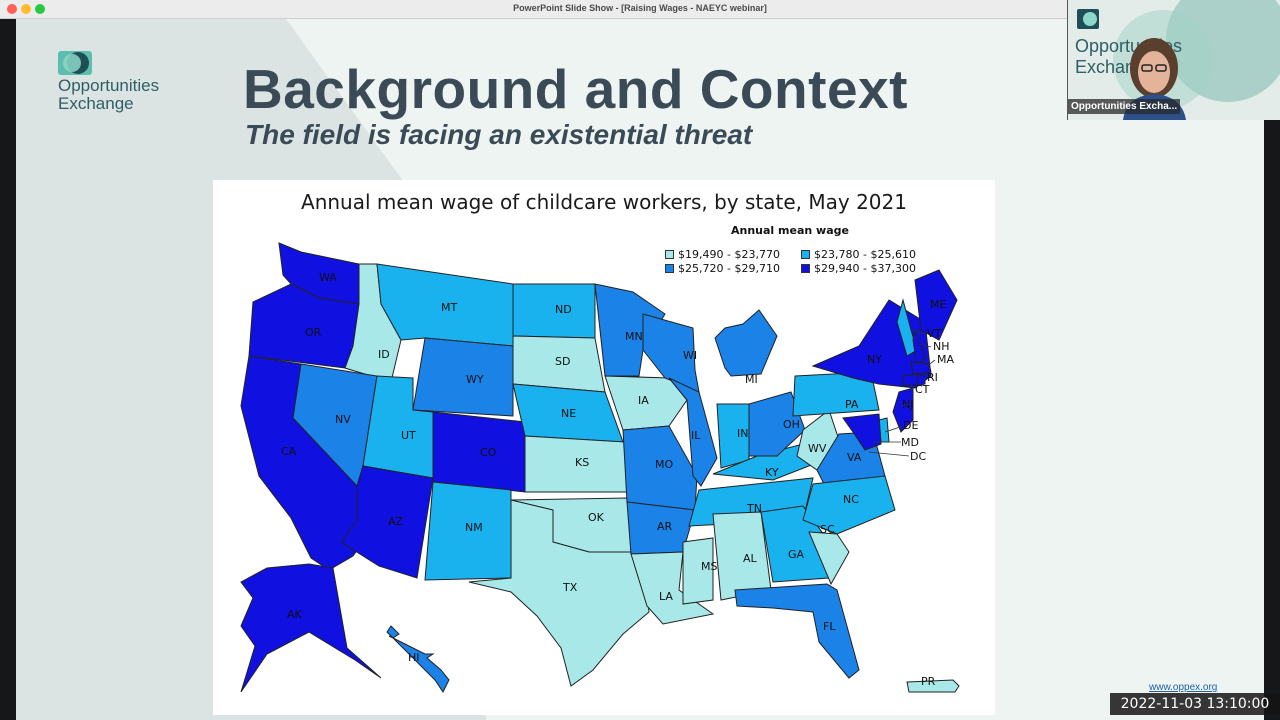 Image resolution: width=1280 pixels, height=720 pixels. I want to click on state-nd, so click(554, 311).